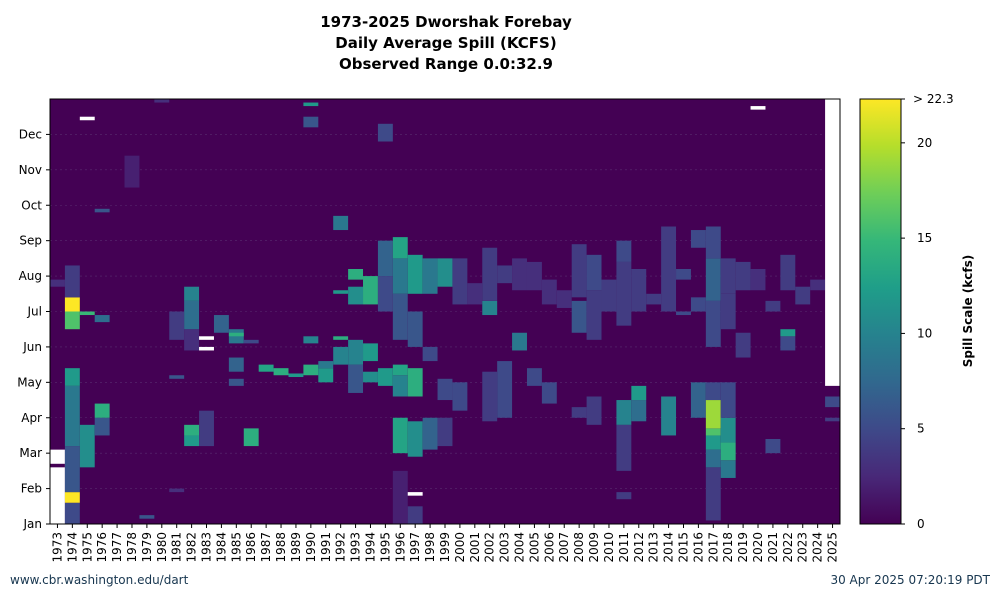 The height and width of the screenshot is (600, 1000). Describe the element at coordinates (933, 99) in the screenshot. I see `colorbar-max-label: > 22.3` at that location.